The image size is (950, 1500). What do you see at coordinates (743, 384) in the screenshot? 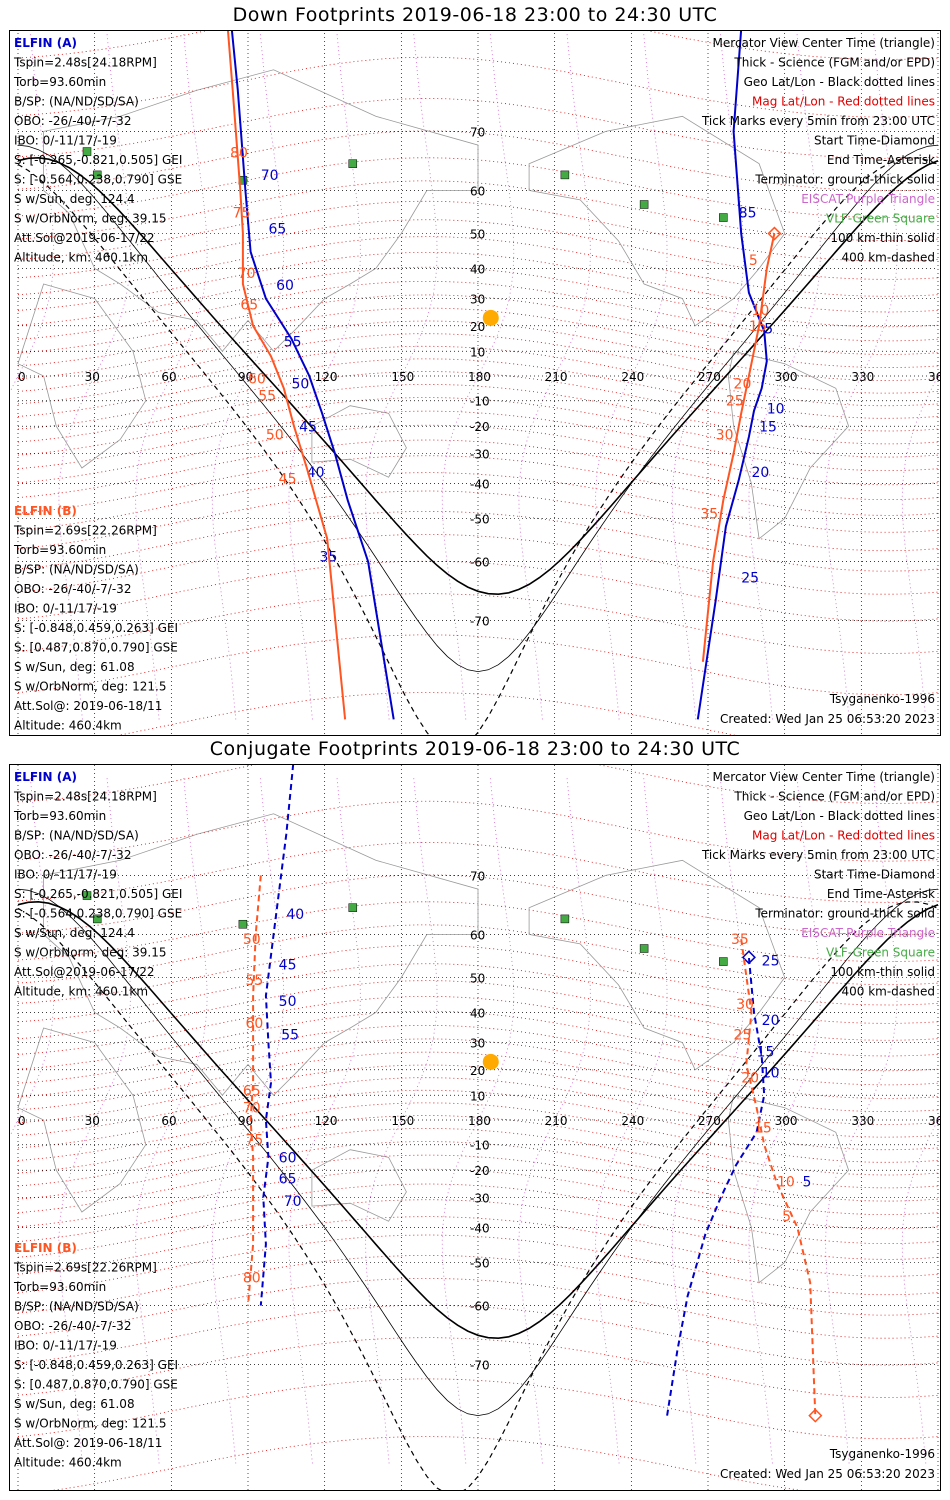
I see `elfin-b-tick-label: 20` at bounding box center [743, 384].